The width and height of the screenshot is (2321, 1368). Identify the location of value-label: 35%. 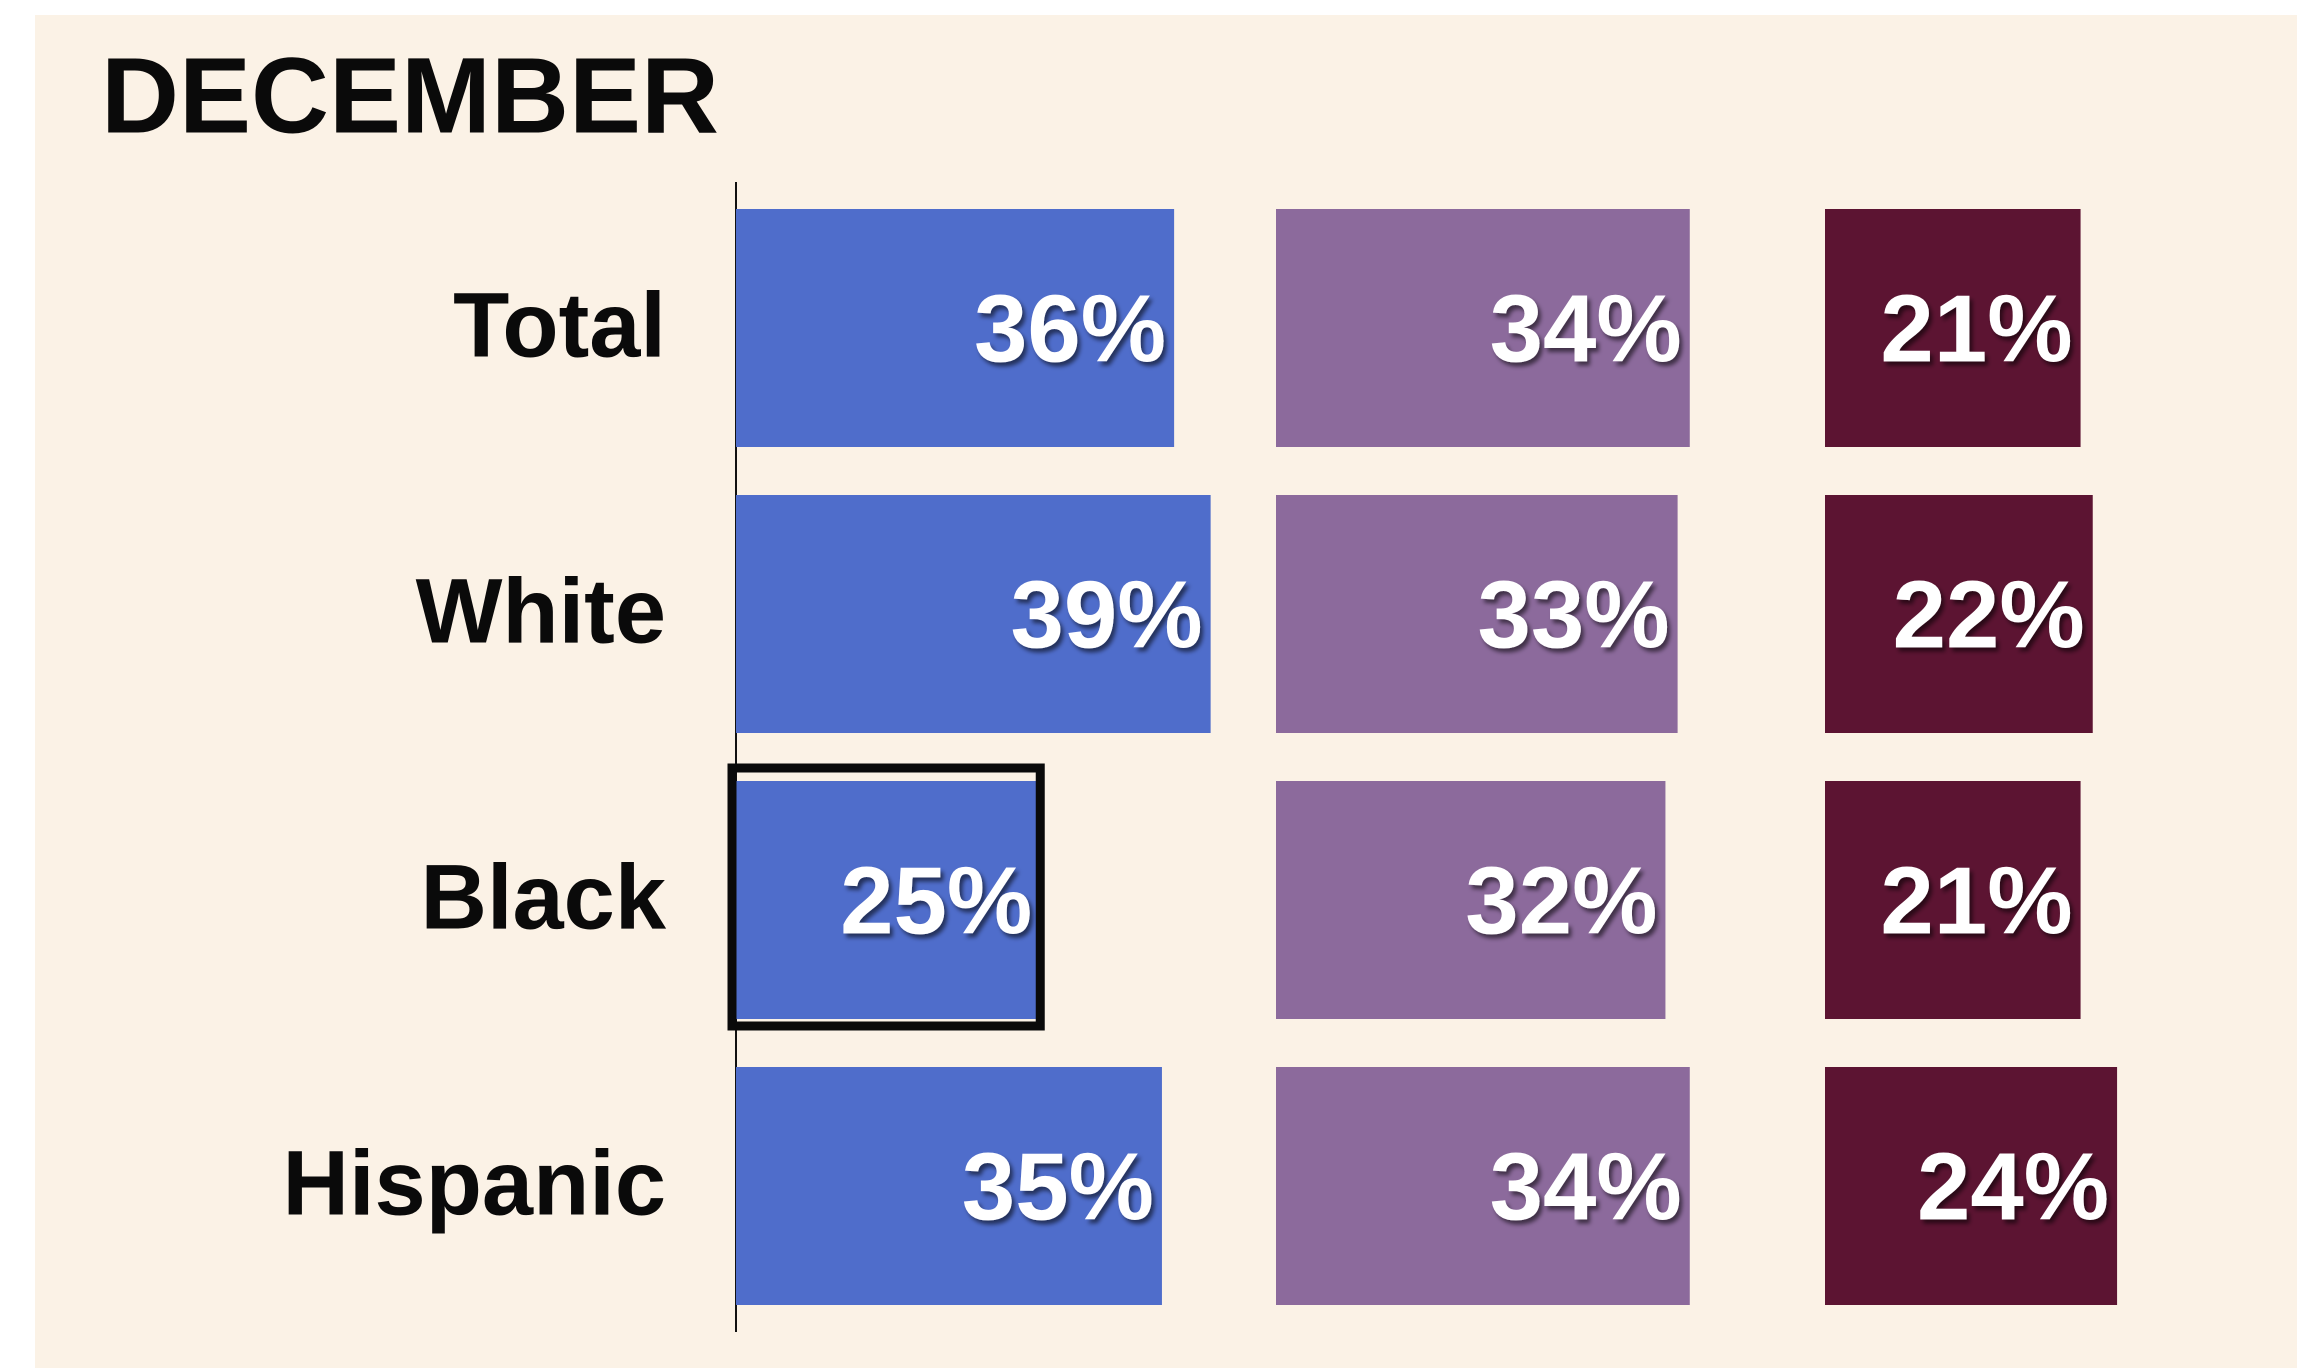
(1058, 1186).